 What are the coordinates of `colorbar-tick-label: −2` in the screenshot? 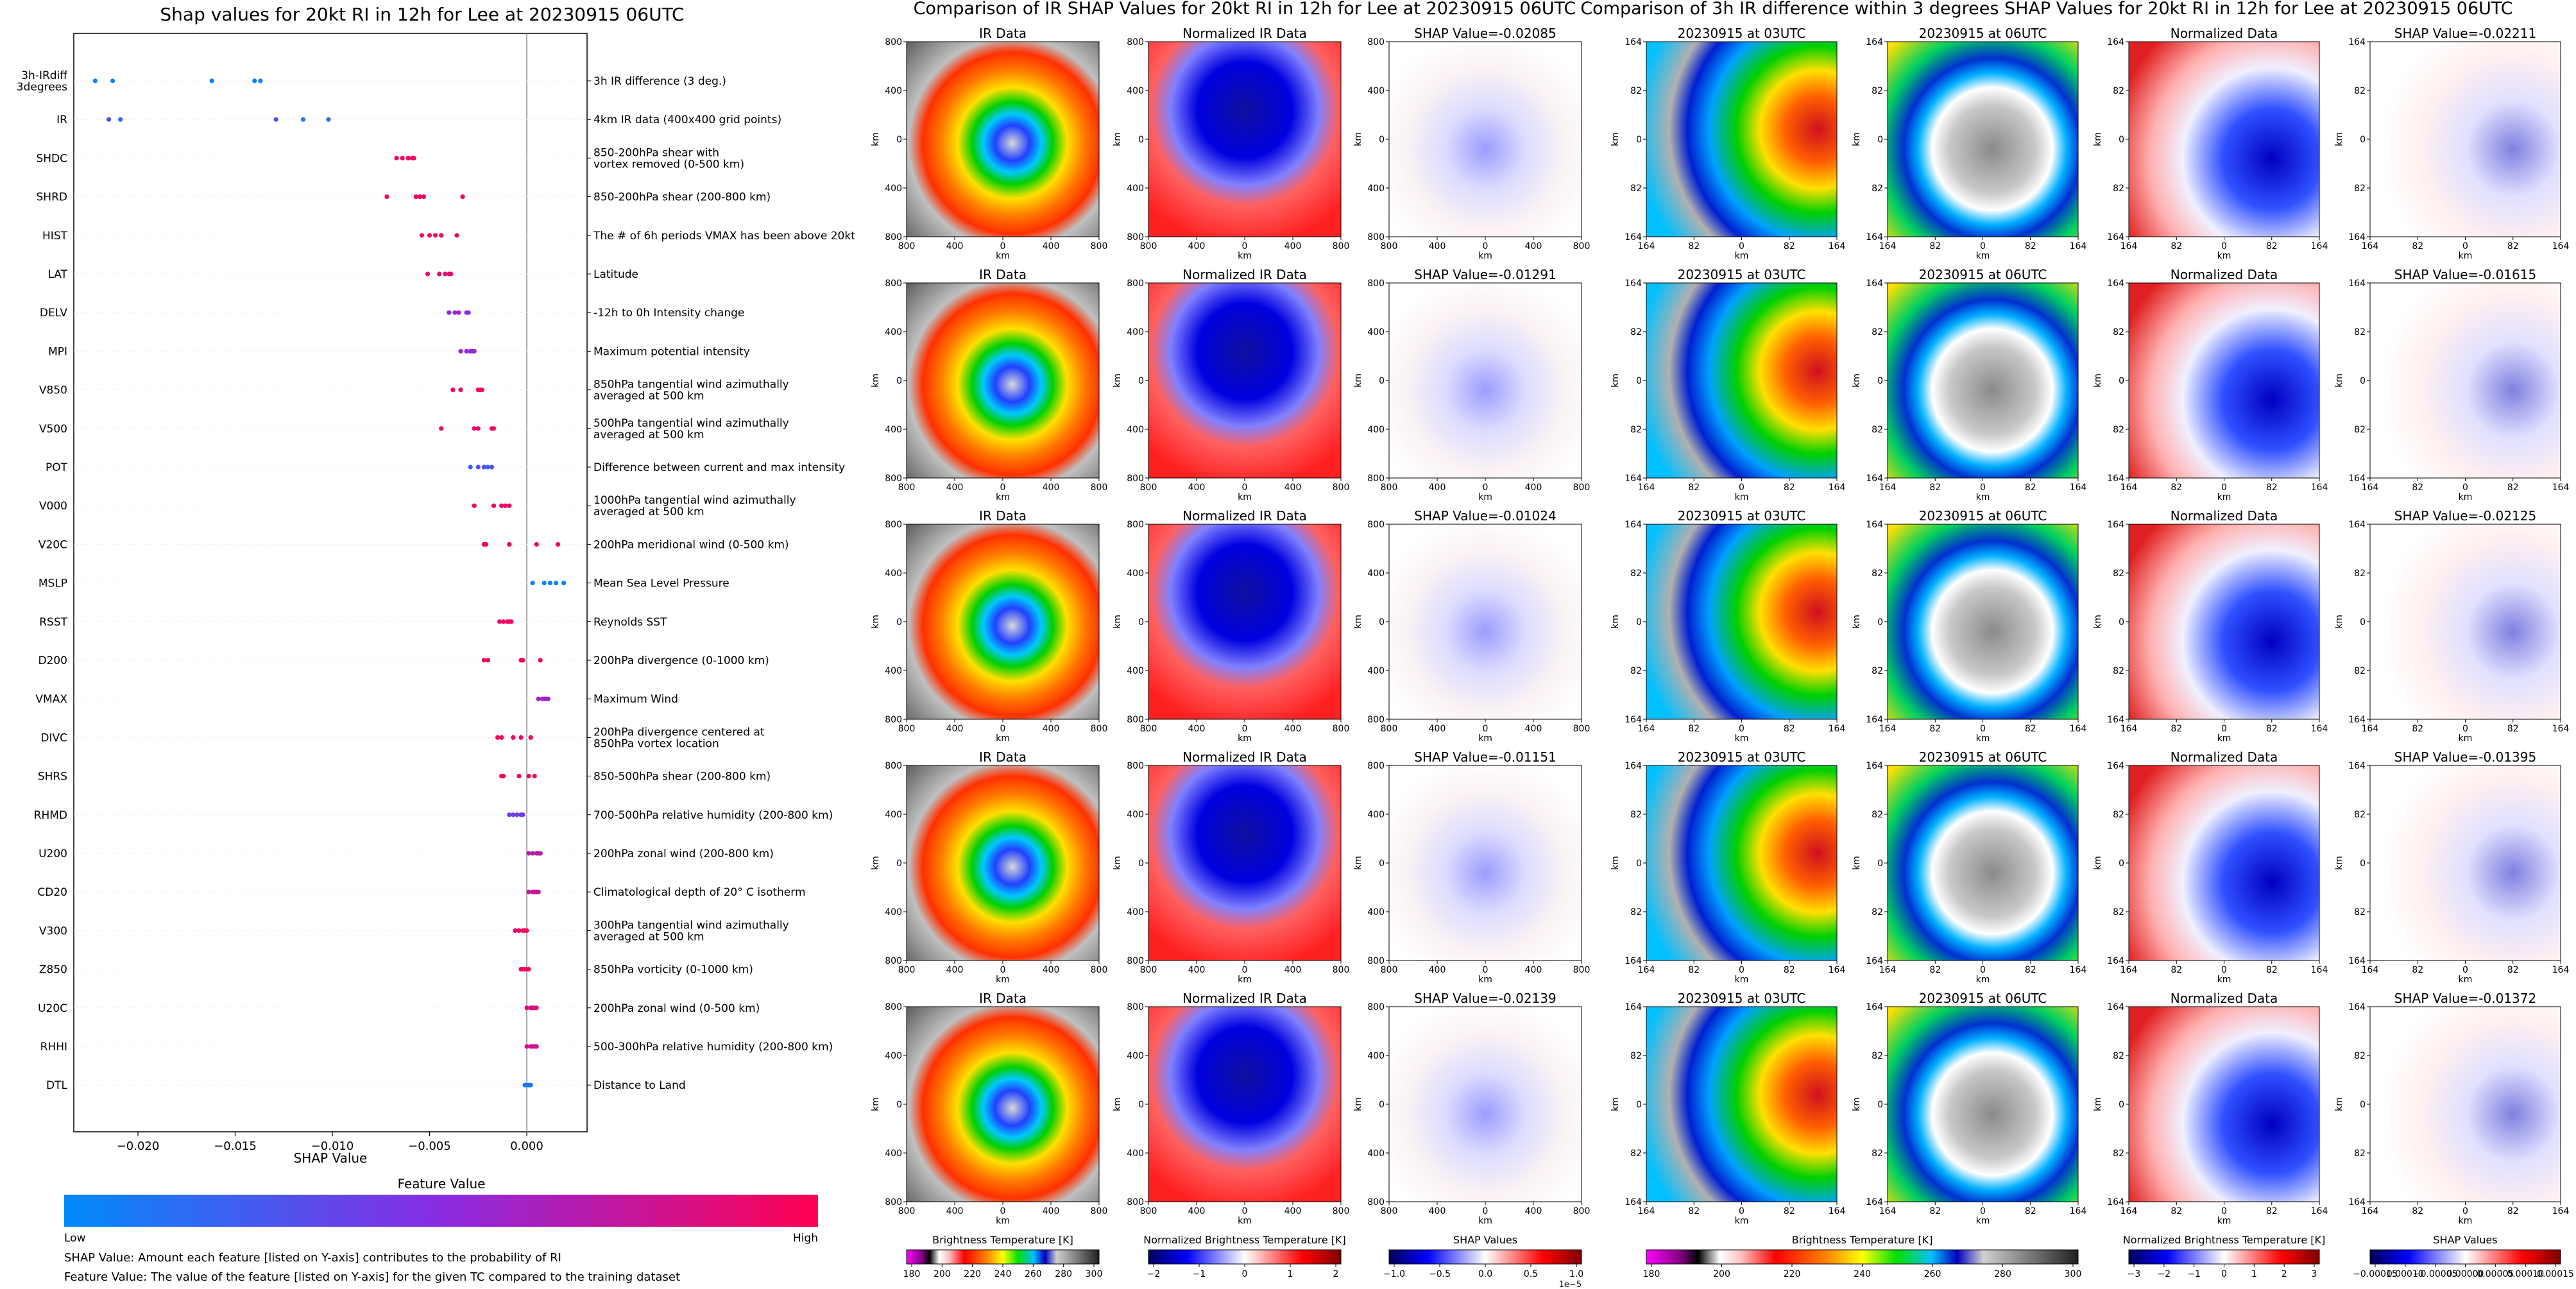 It's located at (1154, 1274).